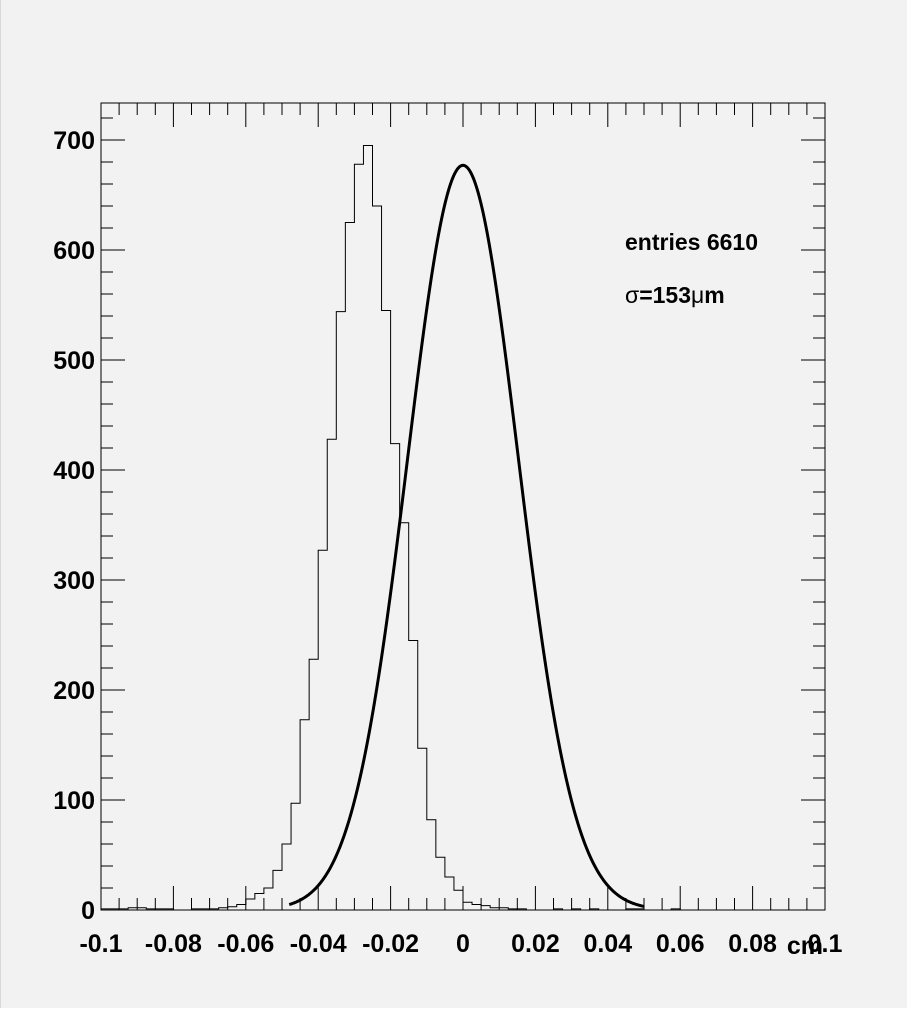 This screenshot has height=1013, width=907. Describe the element at coordinates (74, 141) in the screenshot. I see `y-tick-label: 700` at that location.